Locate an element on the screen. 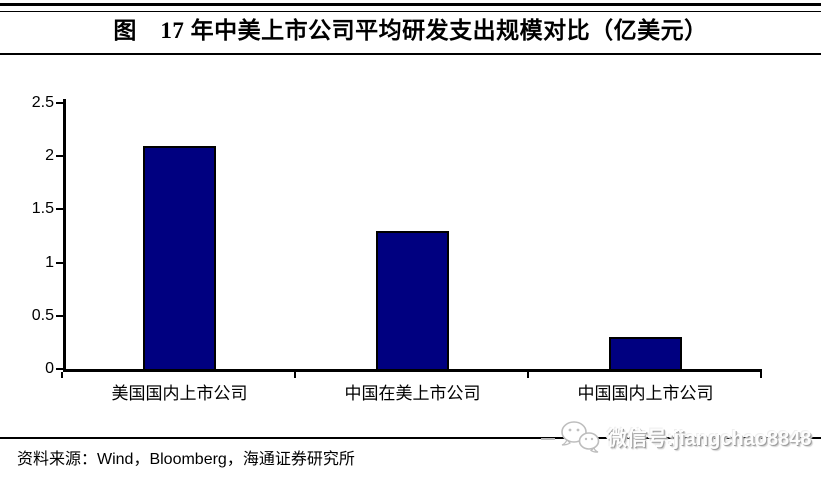 Image resolution: width=821 pixels, height=478 pixels. top-rule-thin is located at coordinates (410, 11).